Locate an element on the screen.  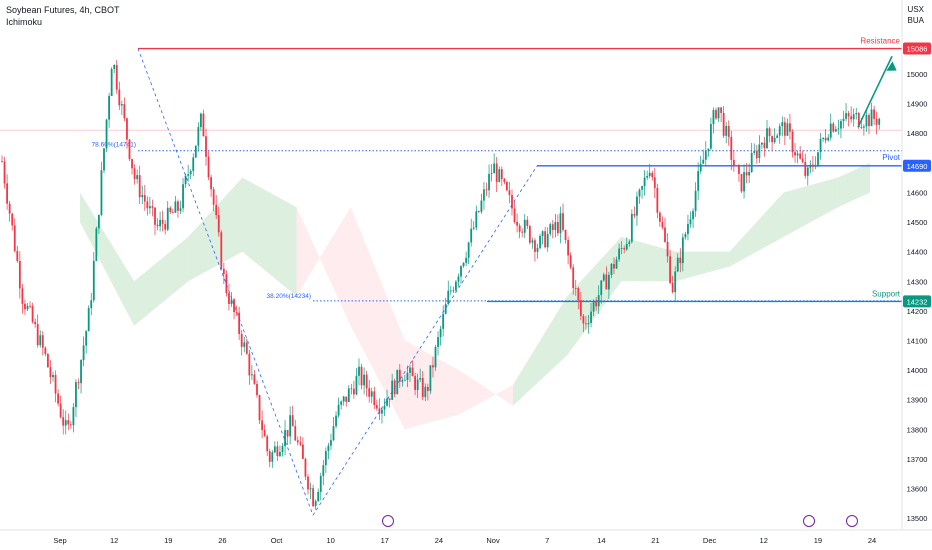
symbol-title: Soybean Futures, 4h, CBOT is located at coordinates (63, 10).